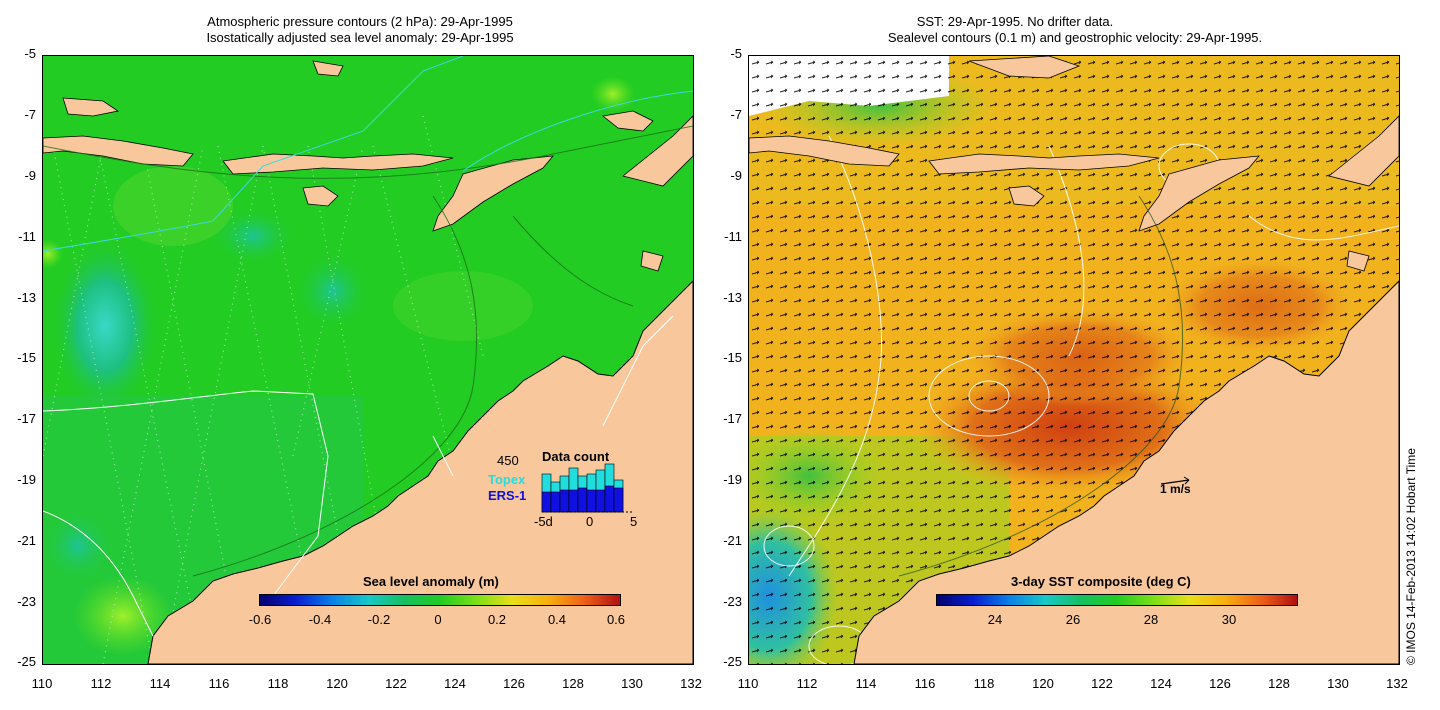 The width and height of the screenshot is (1440, 710). I want to click on white-contour, so click(186, 493).